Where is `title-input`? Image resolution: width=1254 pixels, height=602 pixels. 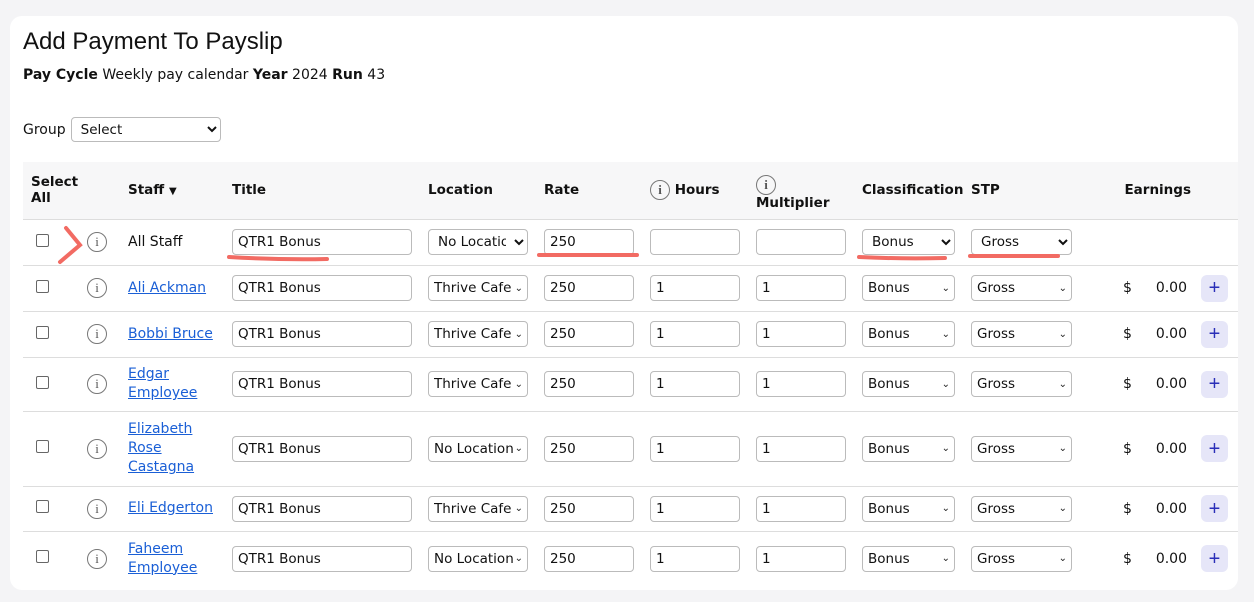
title-input is located at coordinates (322, 242).